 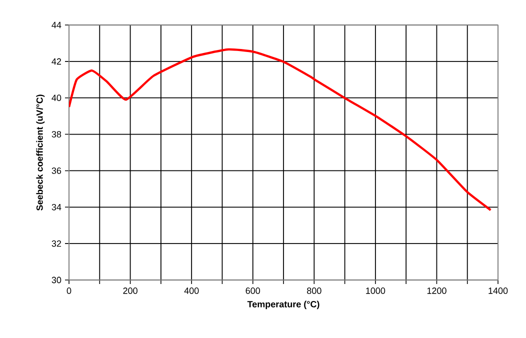 I want to click on y-axis-title: Seebeck coefficient (uV/°C), so click(x=40, y=152).